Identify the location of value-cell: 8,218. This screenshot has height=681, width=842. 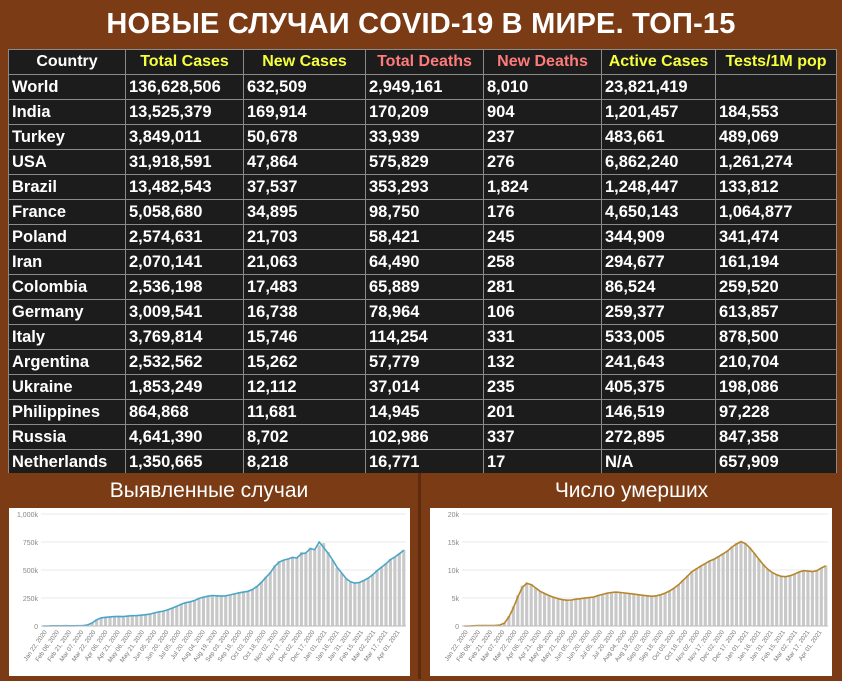
(305, 462).